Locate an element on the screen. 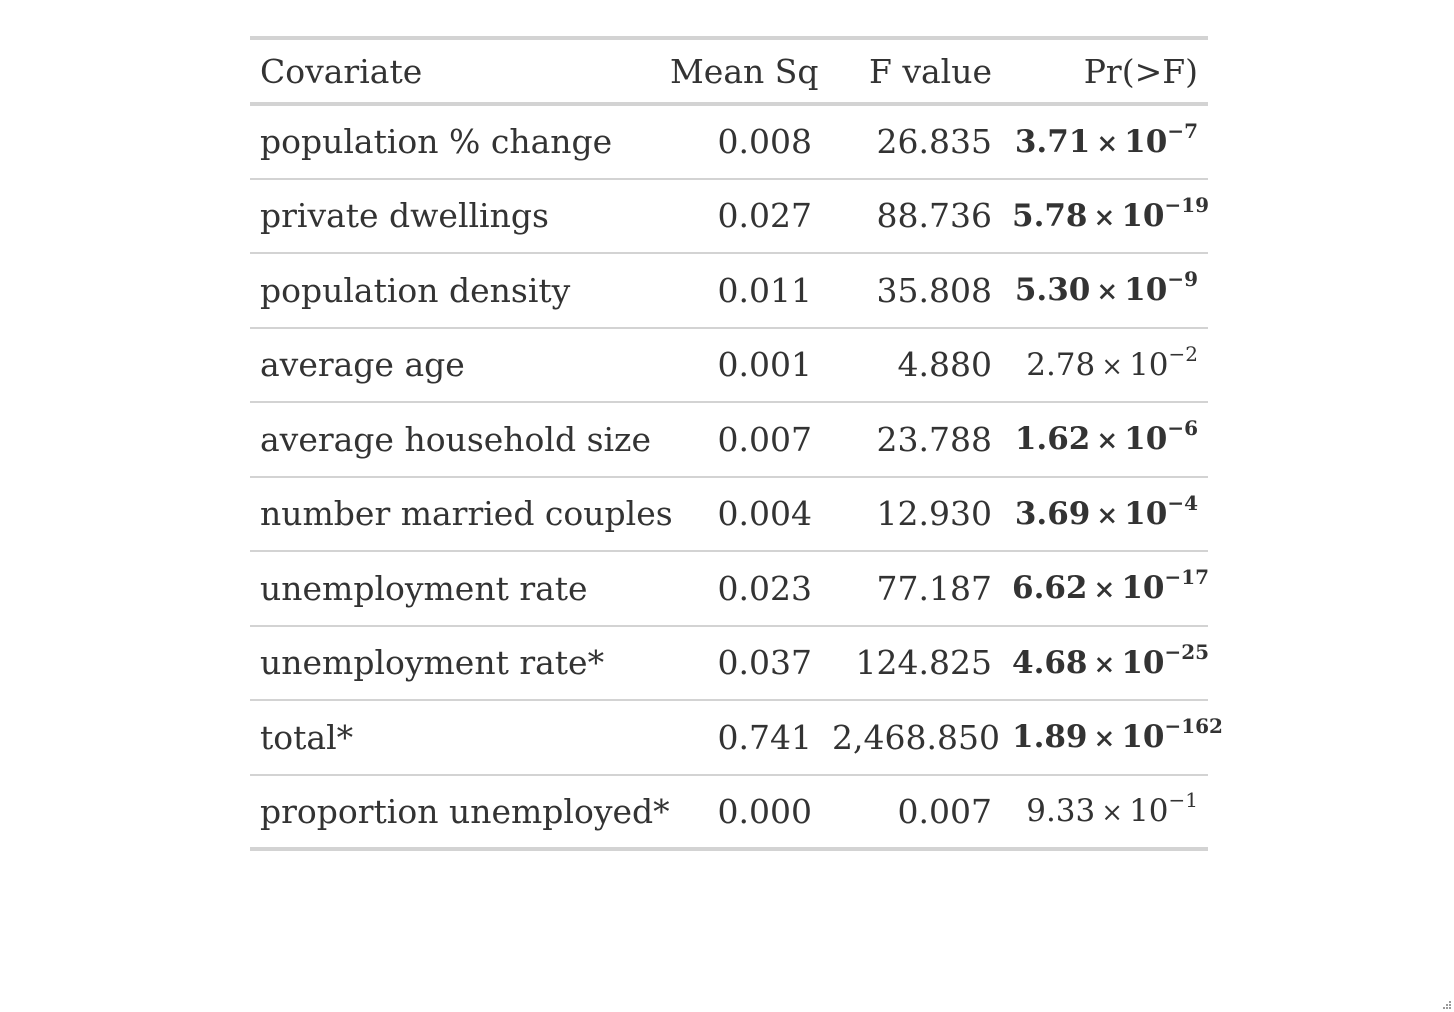 The height and width of the screenshot is (1012, 1454). f-value-cell: 124.825 is located at coordinates (923, 663).